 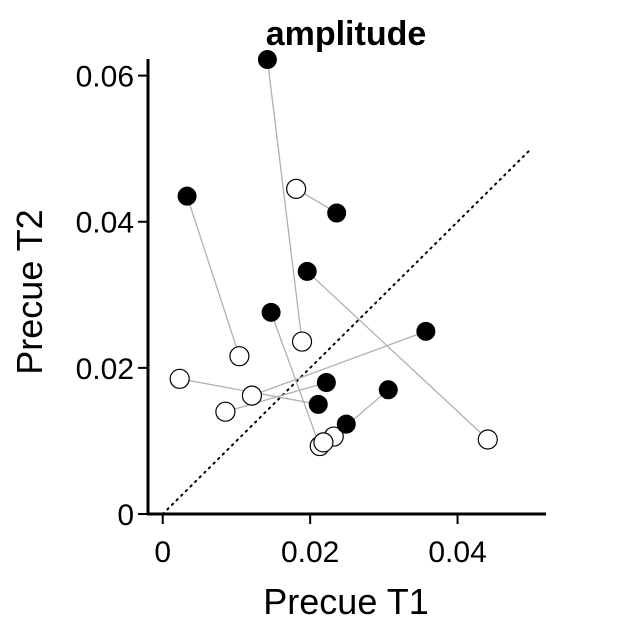 I want to click on x-tick-label-2: 0.04, so click(x=457, y=552).